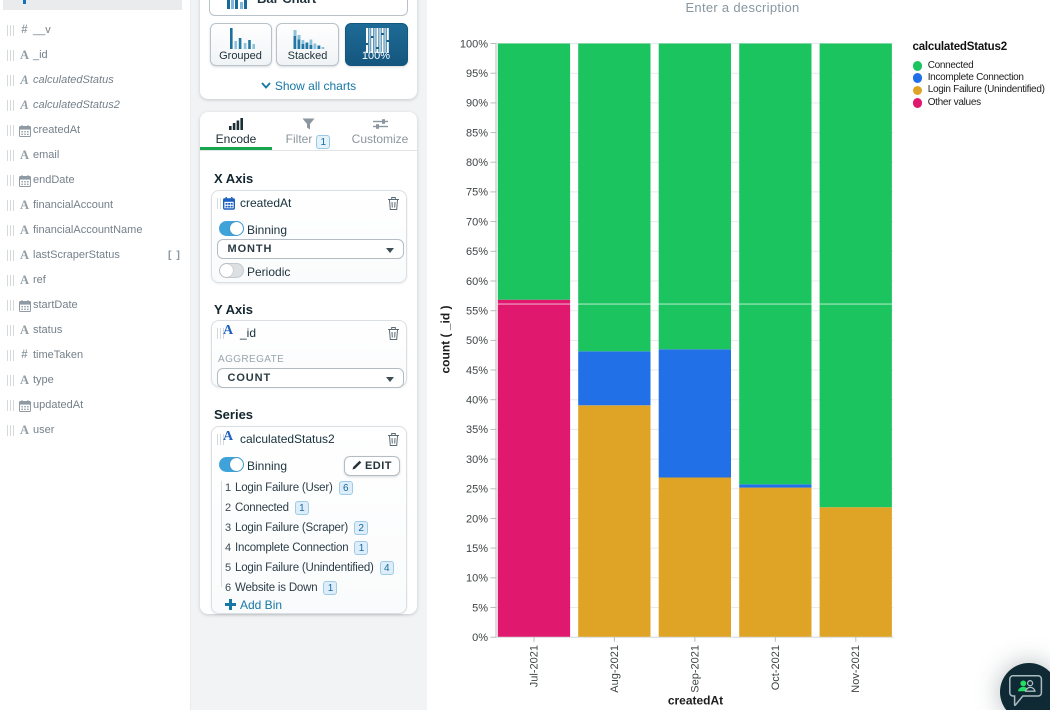 The height and width of the screenshot is (710, 1050). Describe the element at coordinates (695, 701) in the screenshot. I see `svg-text: createdAt` at that location.